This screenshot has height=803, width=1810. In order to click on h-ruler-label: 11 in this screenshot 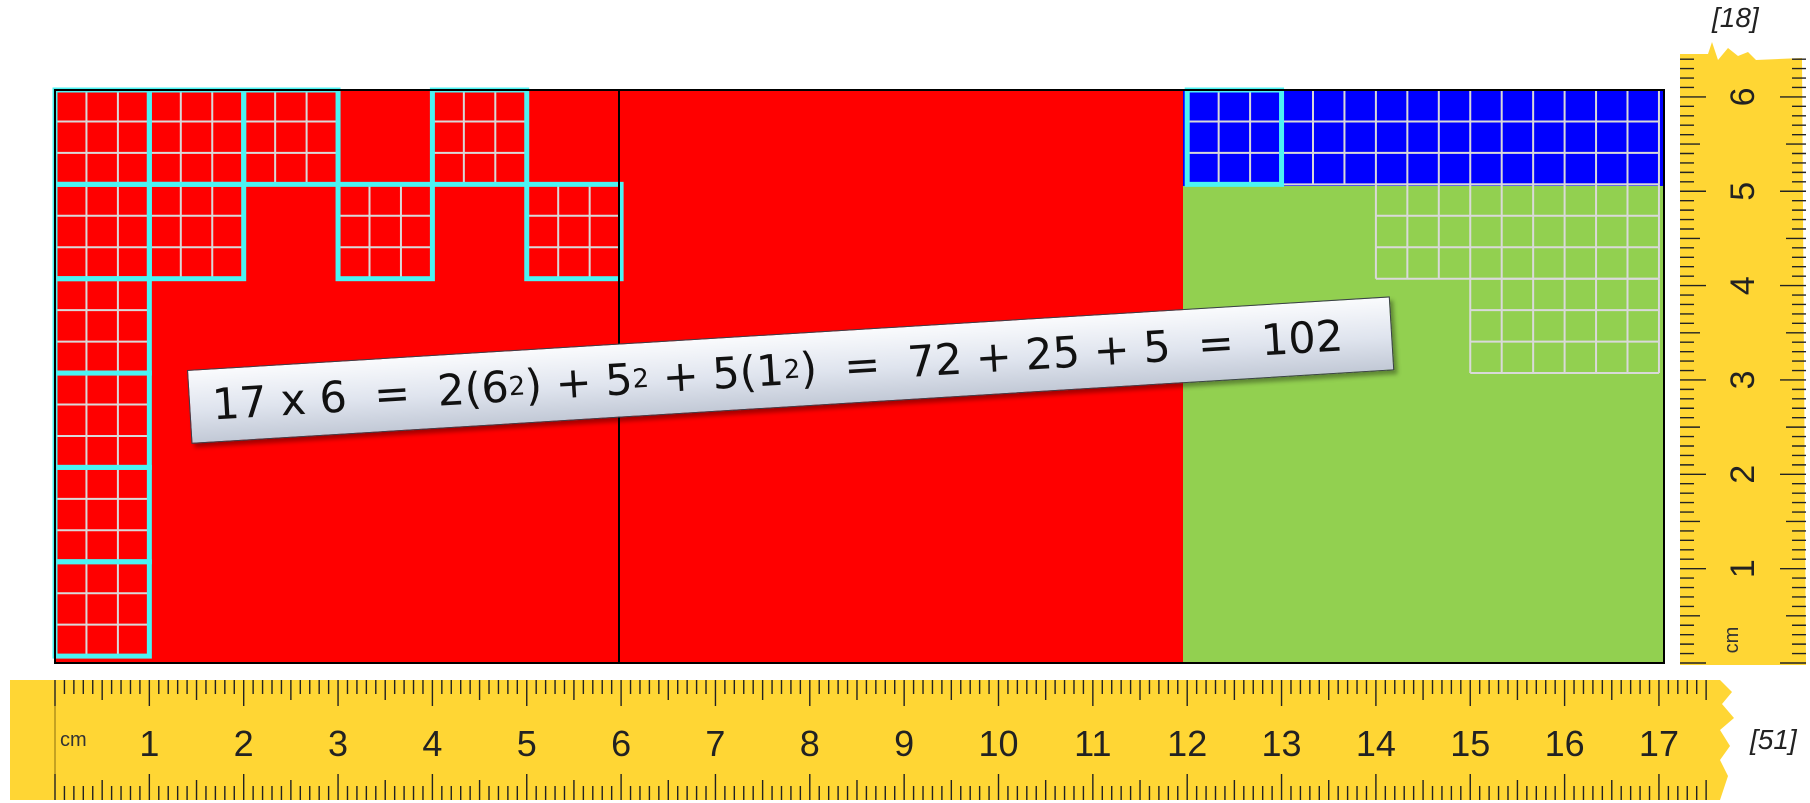, I will do `click(1092, 743)`.